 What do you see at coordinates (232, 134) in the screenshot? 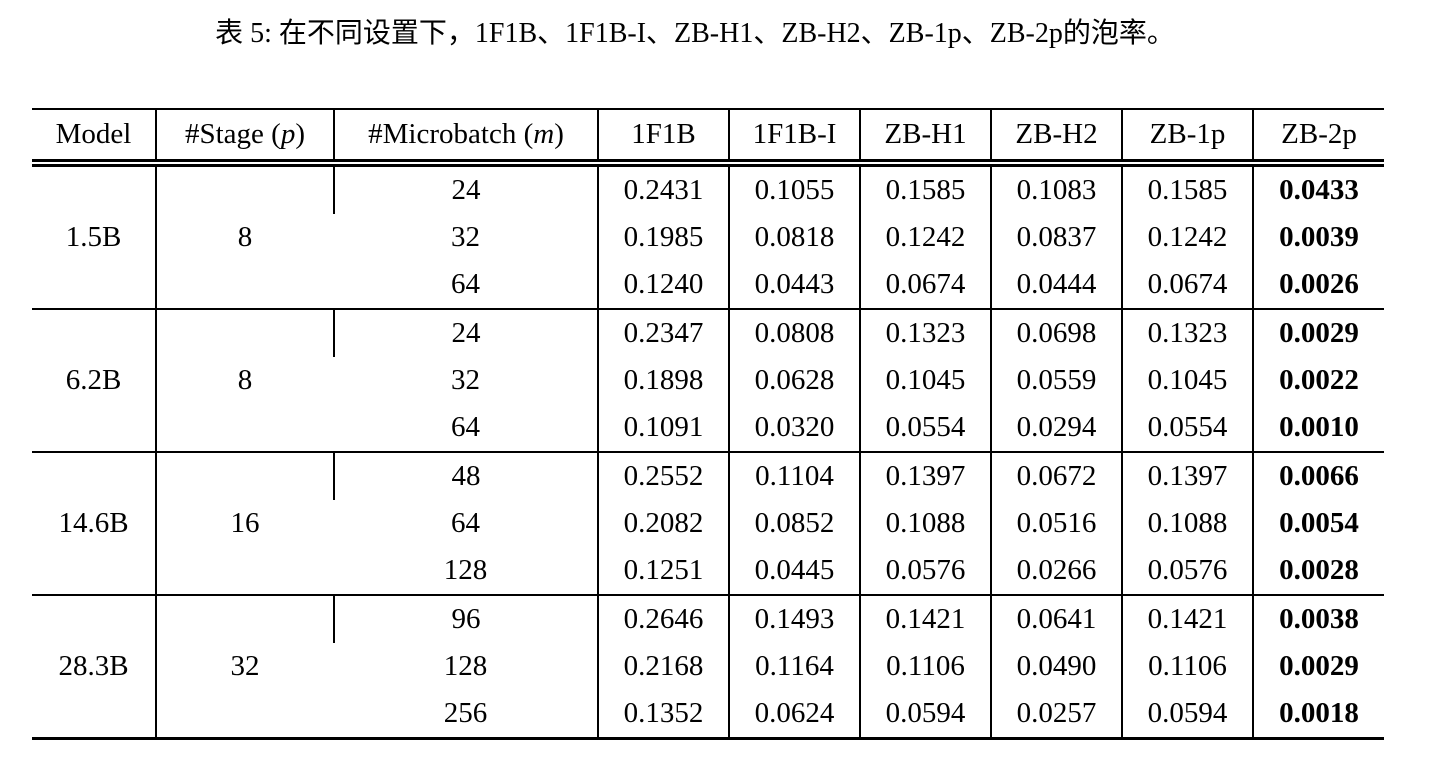
I see `stage-prefix: #Stage (` at bounding box center [232, 134].